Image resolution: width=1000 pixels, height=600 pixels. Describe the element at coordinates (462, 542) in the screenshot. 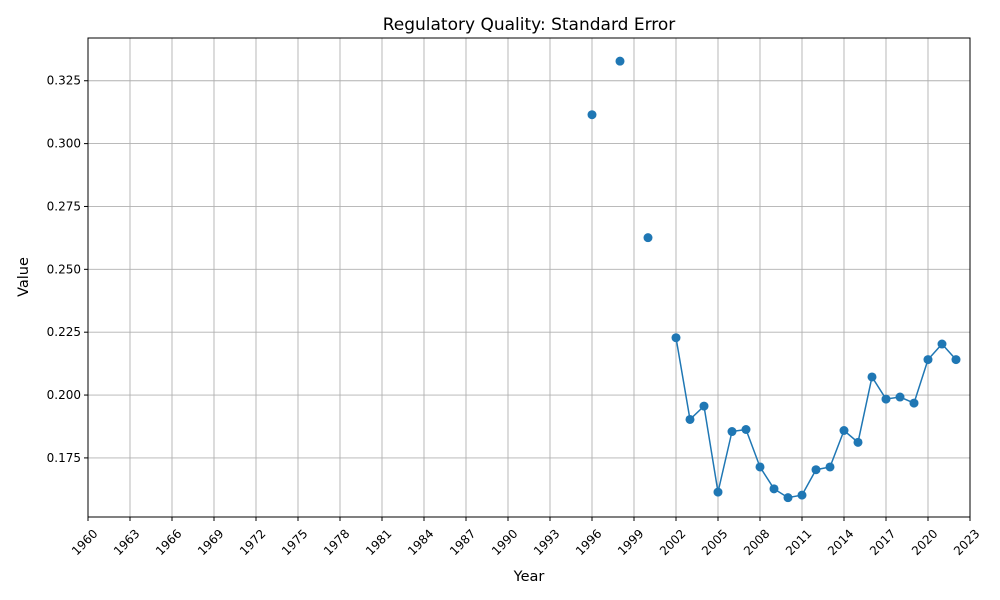

I see `x-tick-label: 1987` at that location.